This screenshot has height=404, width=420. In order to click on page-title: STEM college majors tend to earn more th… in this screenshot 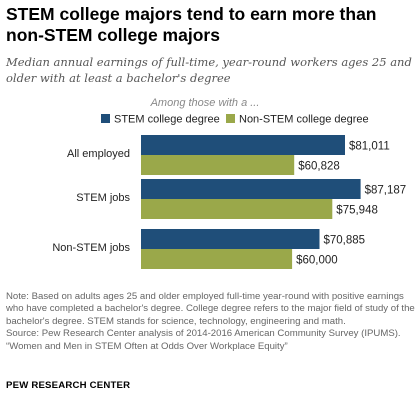, I will do `click(191, 24)`.